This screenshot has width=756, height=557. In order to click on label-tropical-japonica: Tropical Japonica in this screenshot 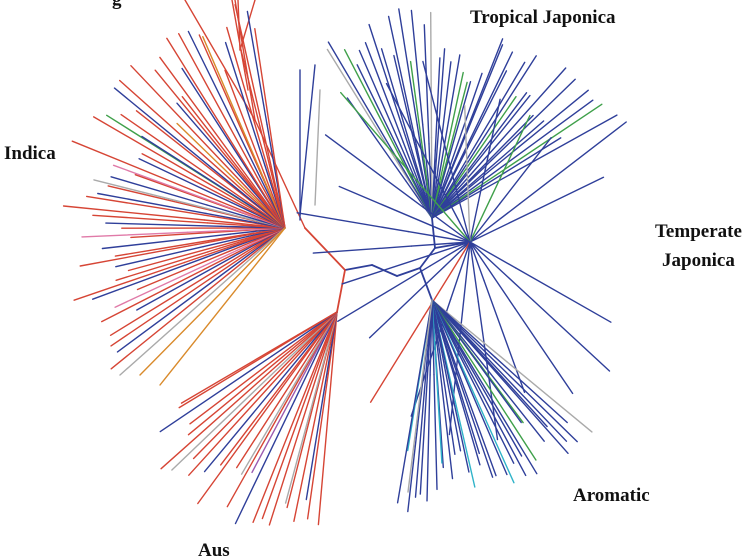, I will do `click(543, 17)`.